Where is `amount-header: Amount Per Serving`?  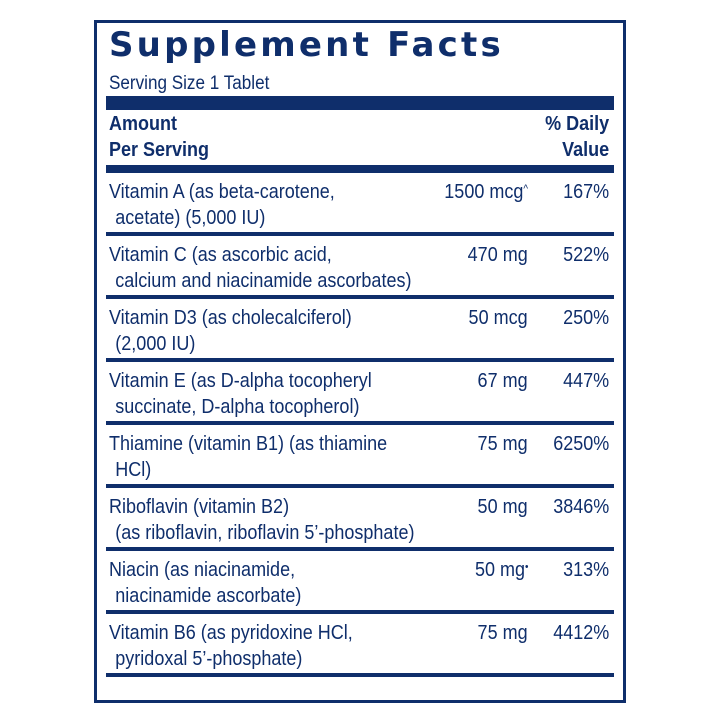 amount-header: Amount Per Serving is located at coordinates (159, 137).